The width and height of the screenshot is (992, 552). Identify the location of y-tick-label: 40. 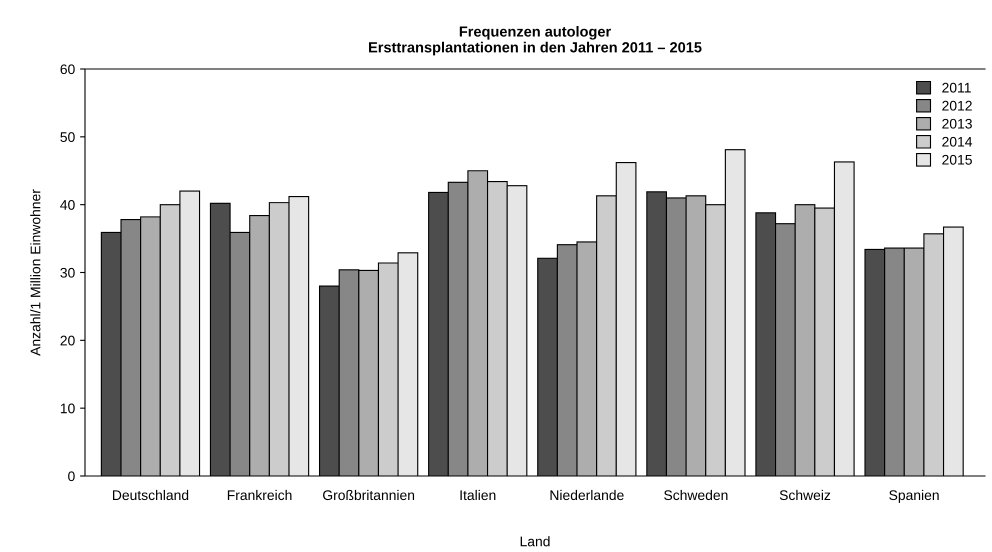
(67, 205).